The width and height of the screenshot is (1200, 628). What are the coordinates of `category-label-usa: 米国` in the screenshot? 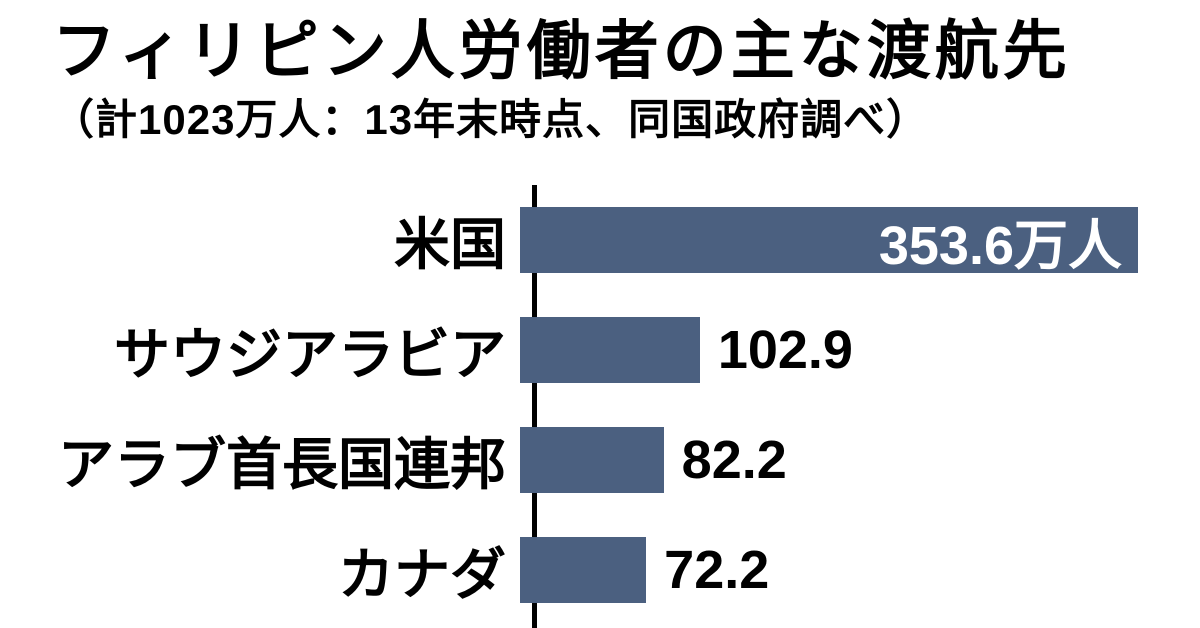 It's located at (450, 244).